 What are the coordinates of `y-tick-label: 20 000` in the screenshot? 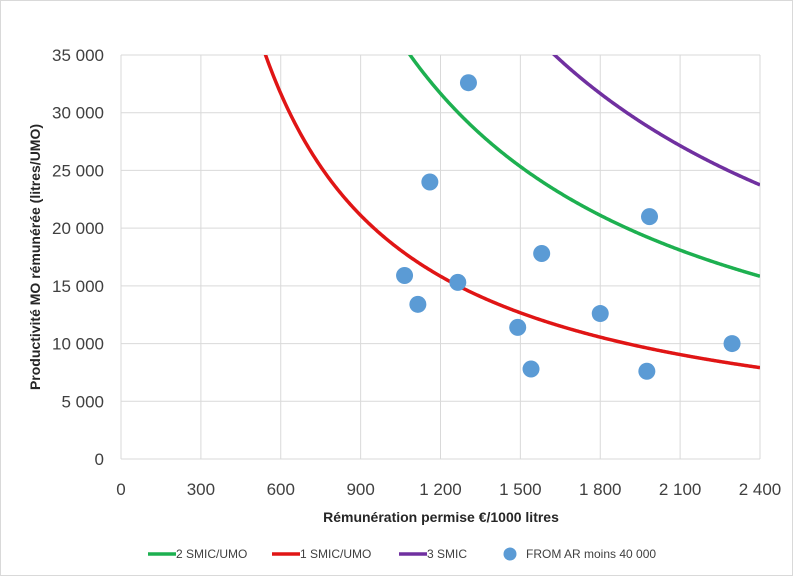 It's located at (78, 228).